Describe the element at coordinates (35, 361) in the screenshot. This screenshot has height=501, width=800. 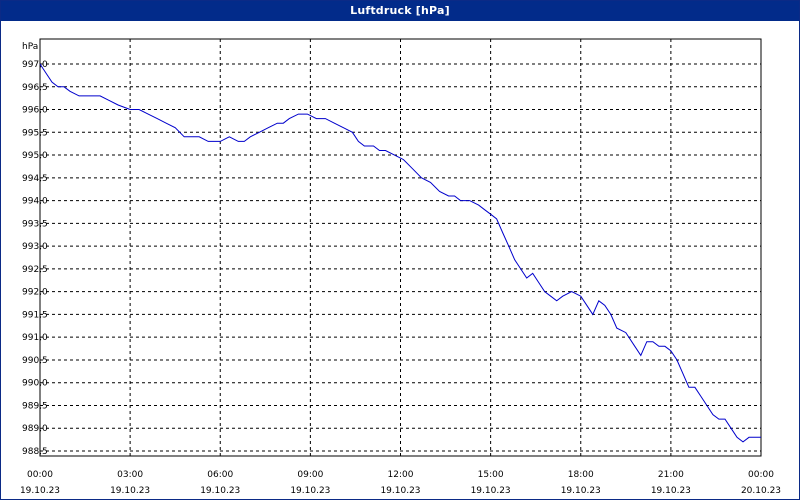
I see `y-tick-label: 990,5` at that location.